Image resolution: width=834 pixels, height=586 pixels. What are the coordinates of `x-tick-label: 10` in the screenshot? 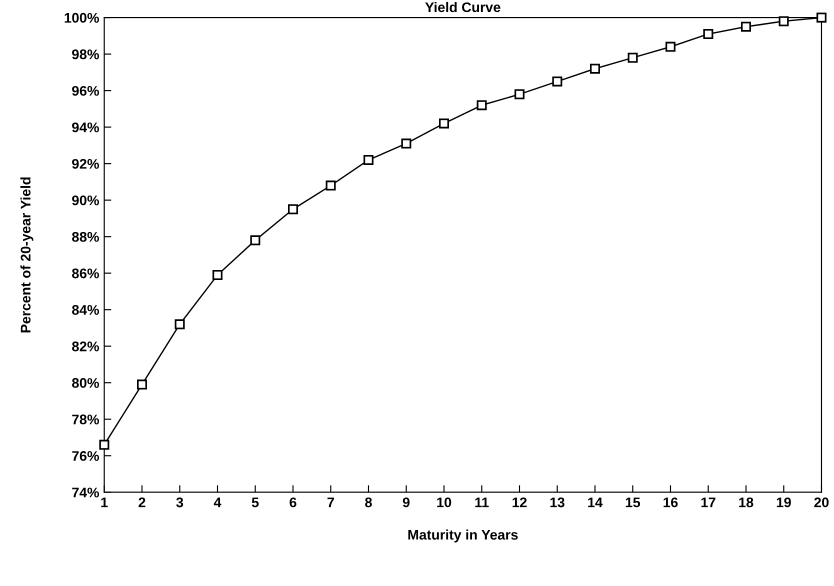 It's located at (444, 502).